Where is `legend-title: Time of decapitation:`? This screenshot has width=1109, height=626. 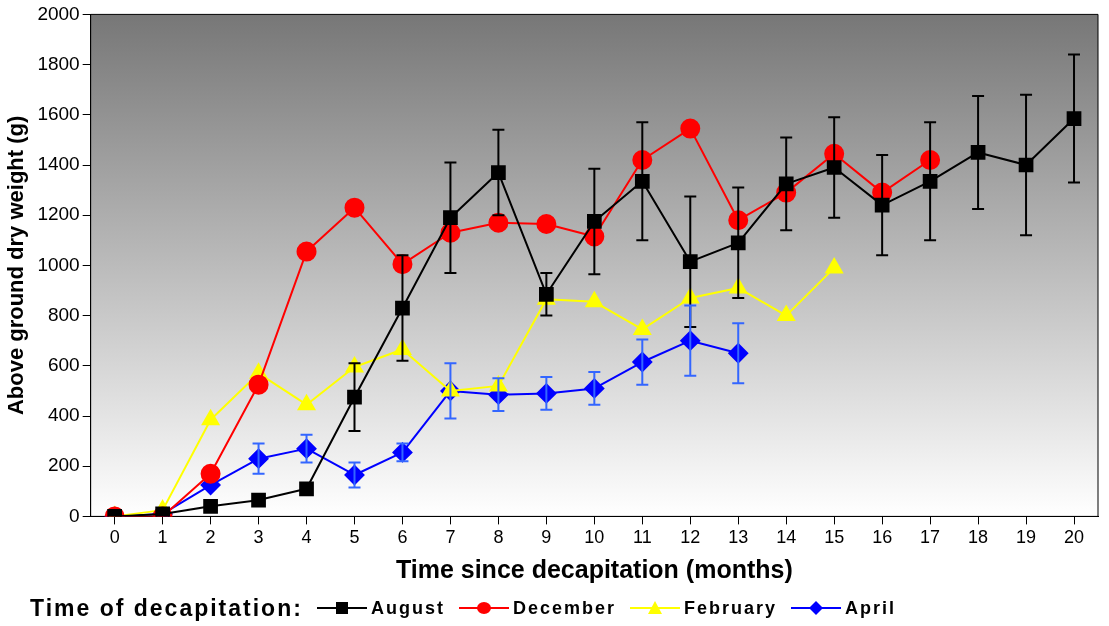
legend-title: Time of decapitation: is located at coordinates (166, 608).